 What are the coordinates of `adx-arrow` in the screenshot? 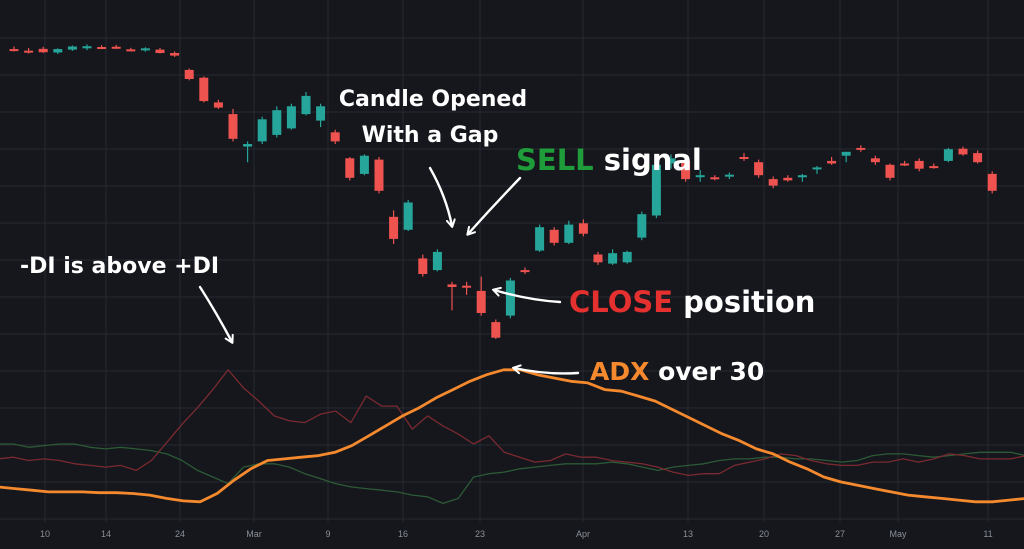 It's located at (546, 369).